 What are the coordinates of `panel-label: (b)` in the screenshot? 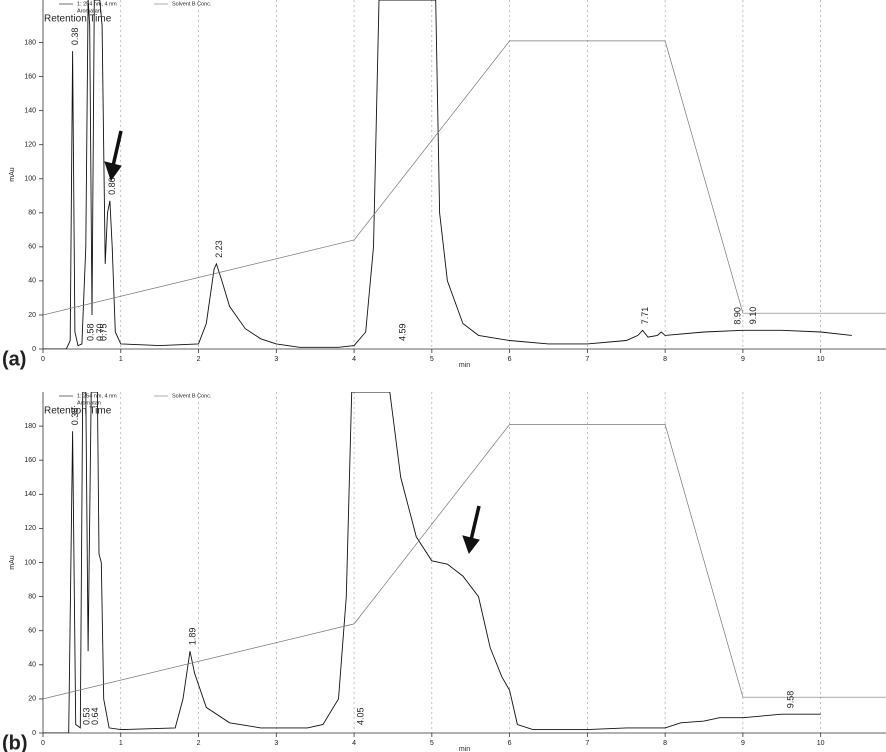 It's located at (15, 742).